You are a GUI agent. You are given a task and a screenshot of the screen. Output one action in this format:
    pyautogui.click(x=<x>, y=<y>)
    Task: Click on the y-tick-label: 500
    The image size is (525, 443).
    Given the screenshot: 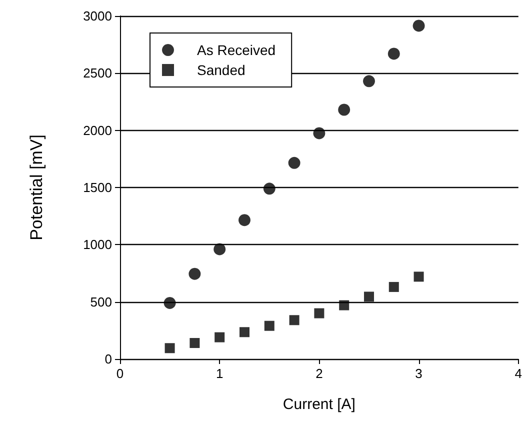 What is the action you would take?
    pyautogui.click(x=101, y=302)
    